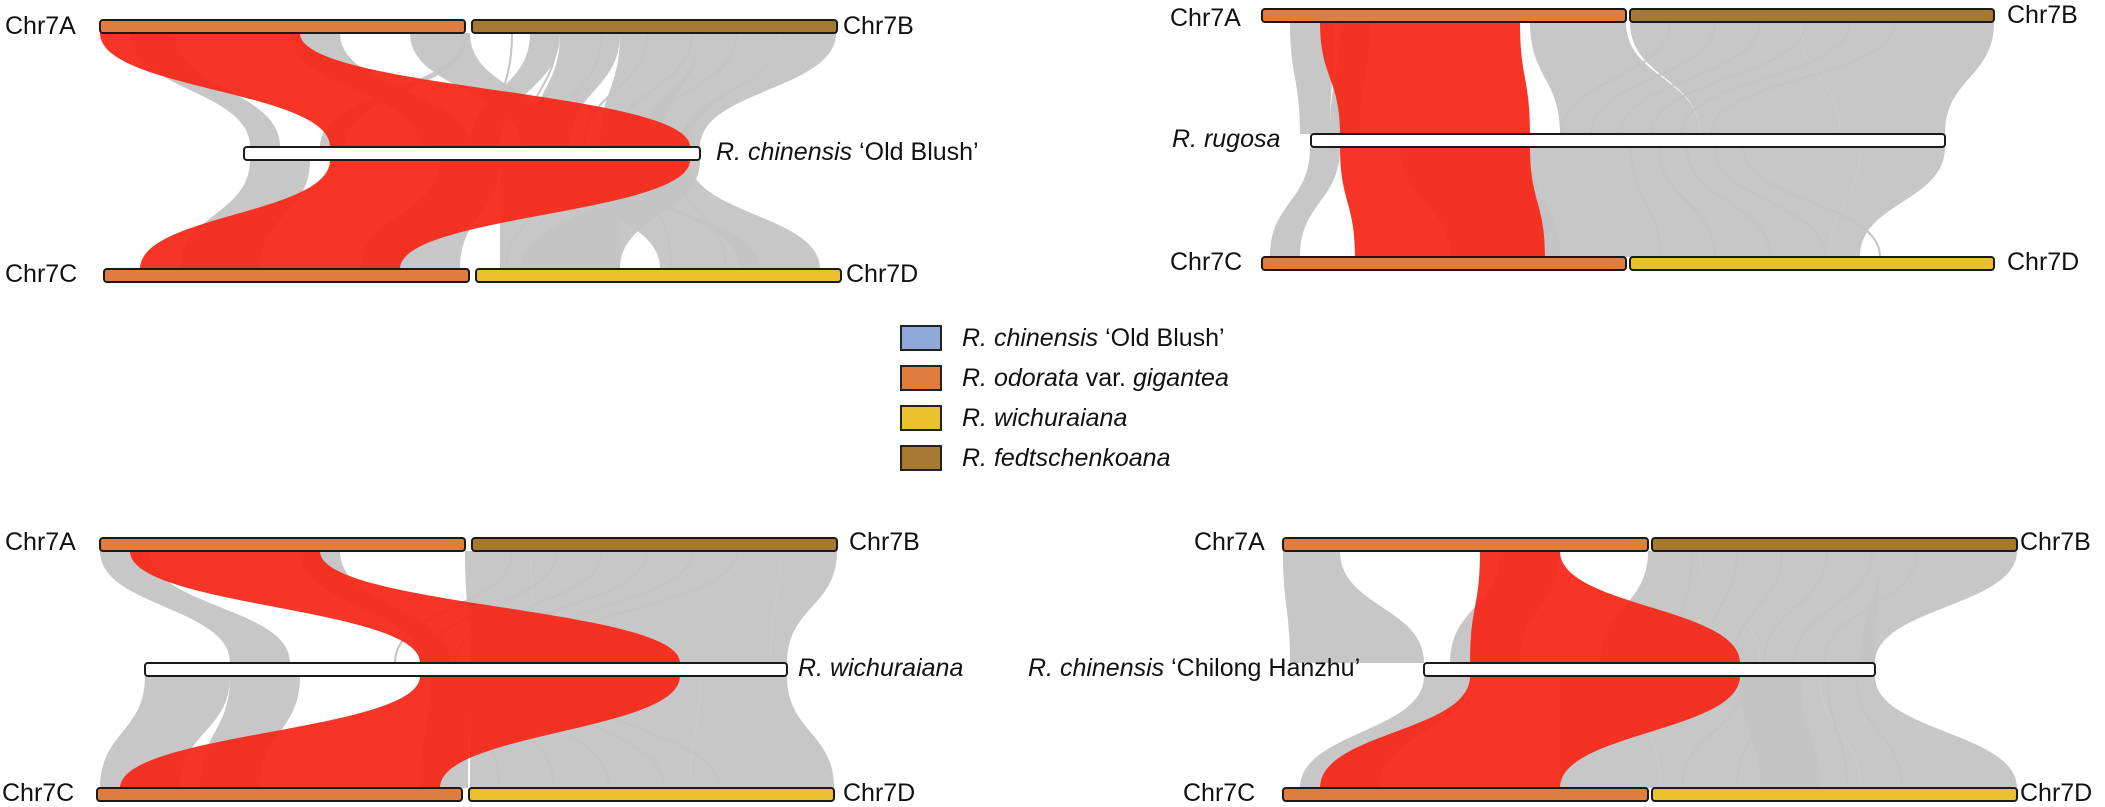 This screenshot has width=2105, height=807. Describe the element at coordinates (1834, 544) in the screenshot. I see `panel4-chr7b-bar` at that location.